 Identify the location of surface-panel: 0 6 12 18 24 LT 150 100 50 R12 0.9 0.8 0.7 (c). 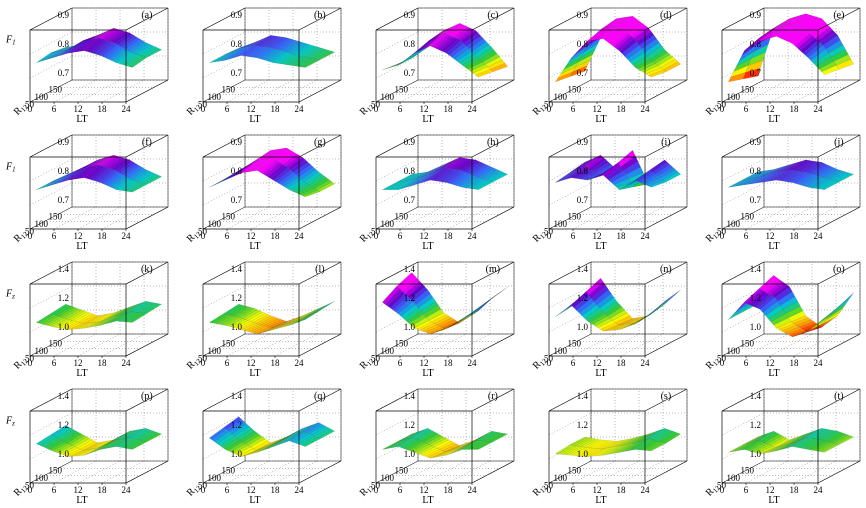
(432, 63).